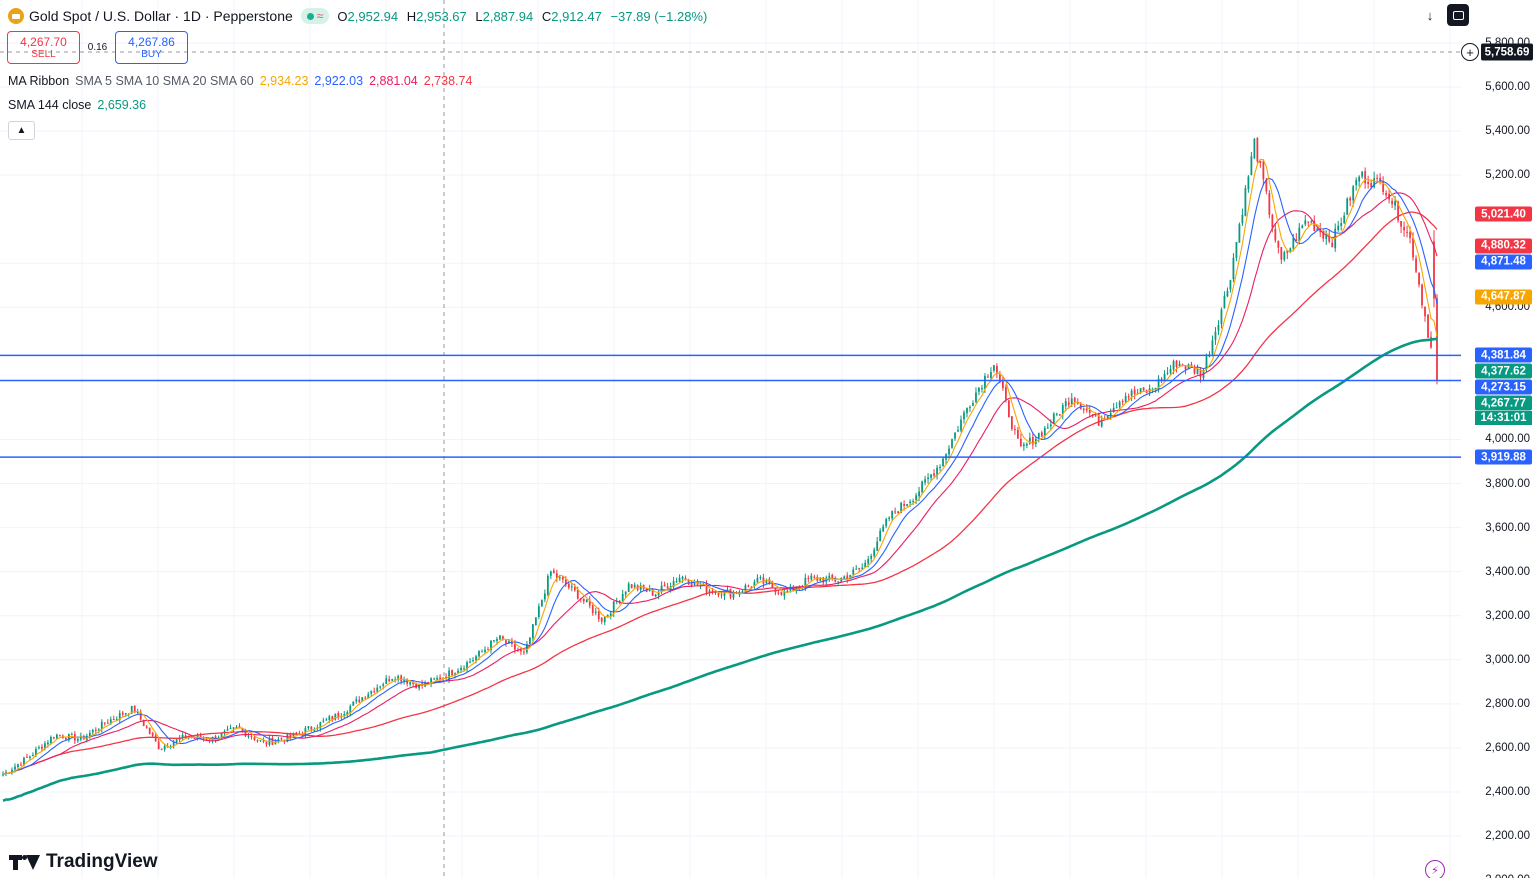 This screenshot has width=1533, height=878. Describe the element at coordinates (1458, 15) in the screenshot. I see `fullscreen-button` at that location.